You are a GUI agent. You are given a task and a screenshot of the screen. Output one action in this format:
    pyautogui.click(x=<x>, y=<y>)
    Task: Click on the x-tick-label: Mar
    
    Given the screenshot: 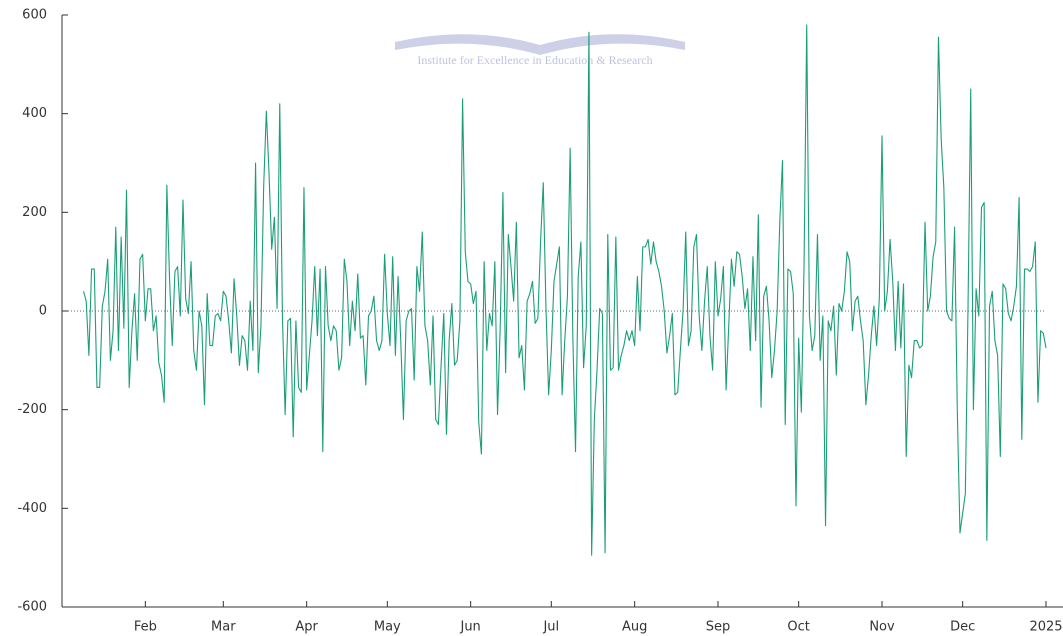 What is the action you would take?
    pyautogui.click(x=223, y=627)
    